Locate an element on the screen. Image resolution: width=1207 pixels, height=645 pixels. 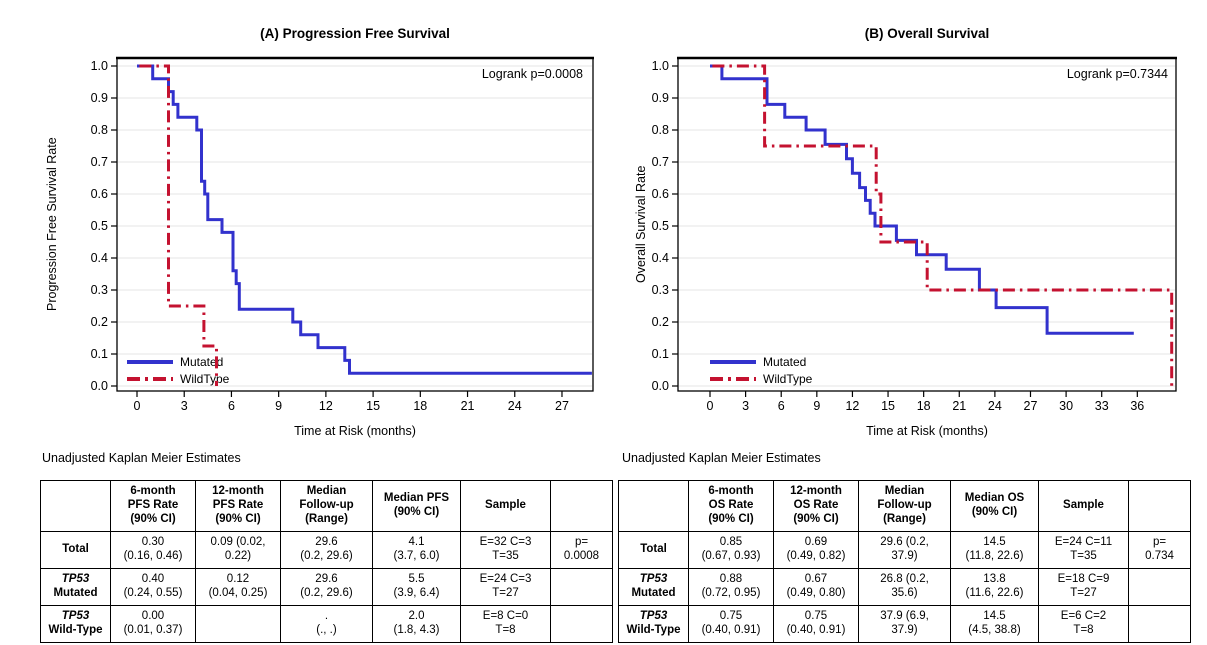
table-cell: . (., .) is located at coordinates (326, 624).